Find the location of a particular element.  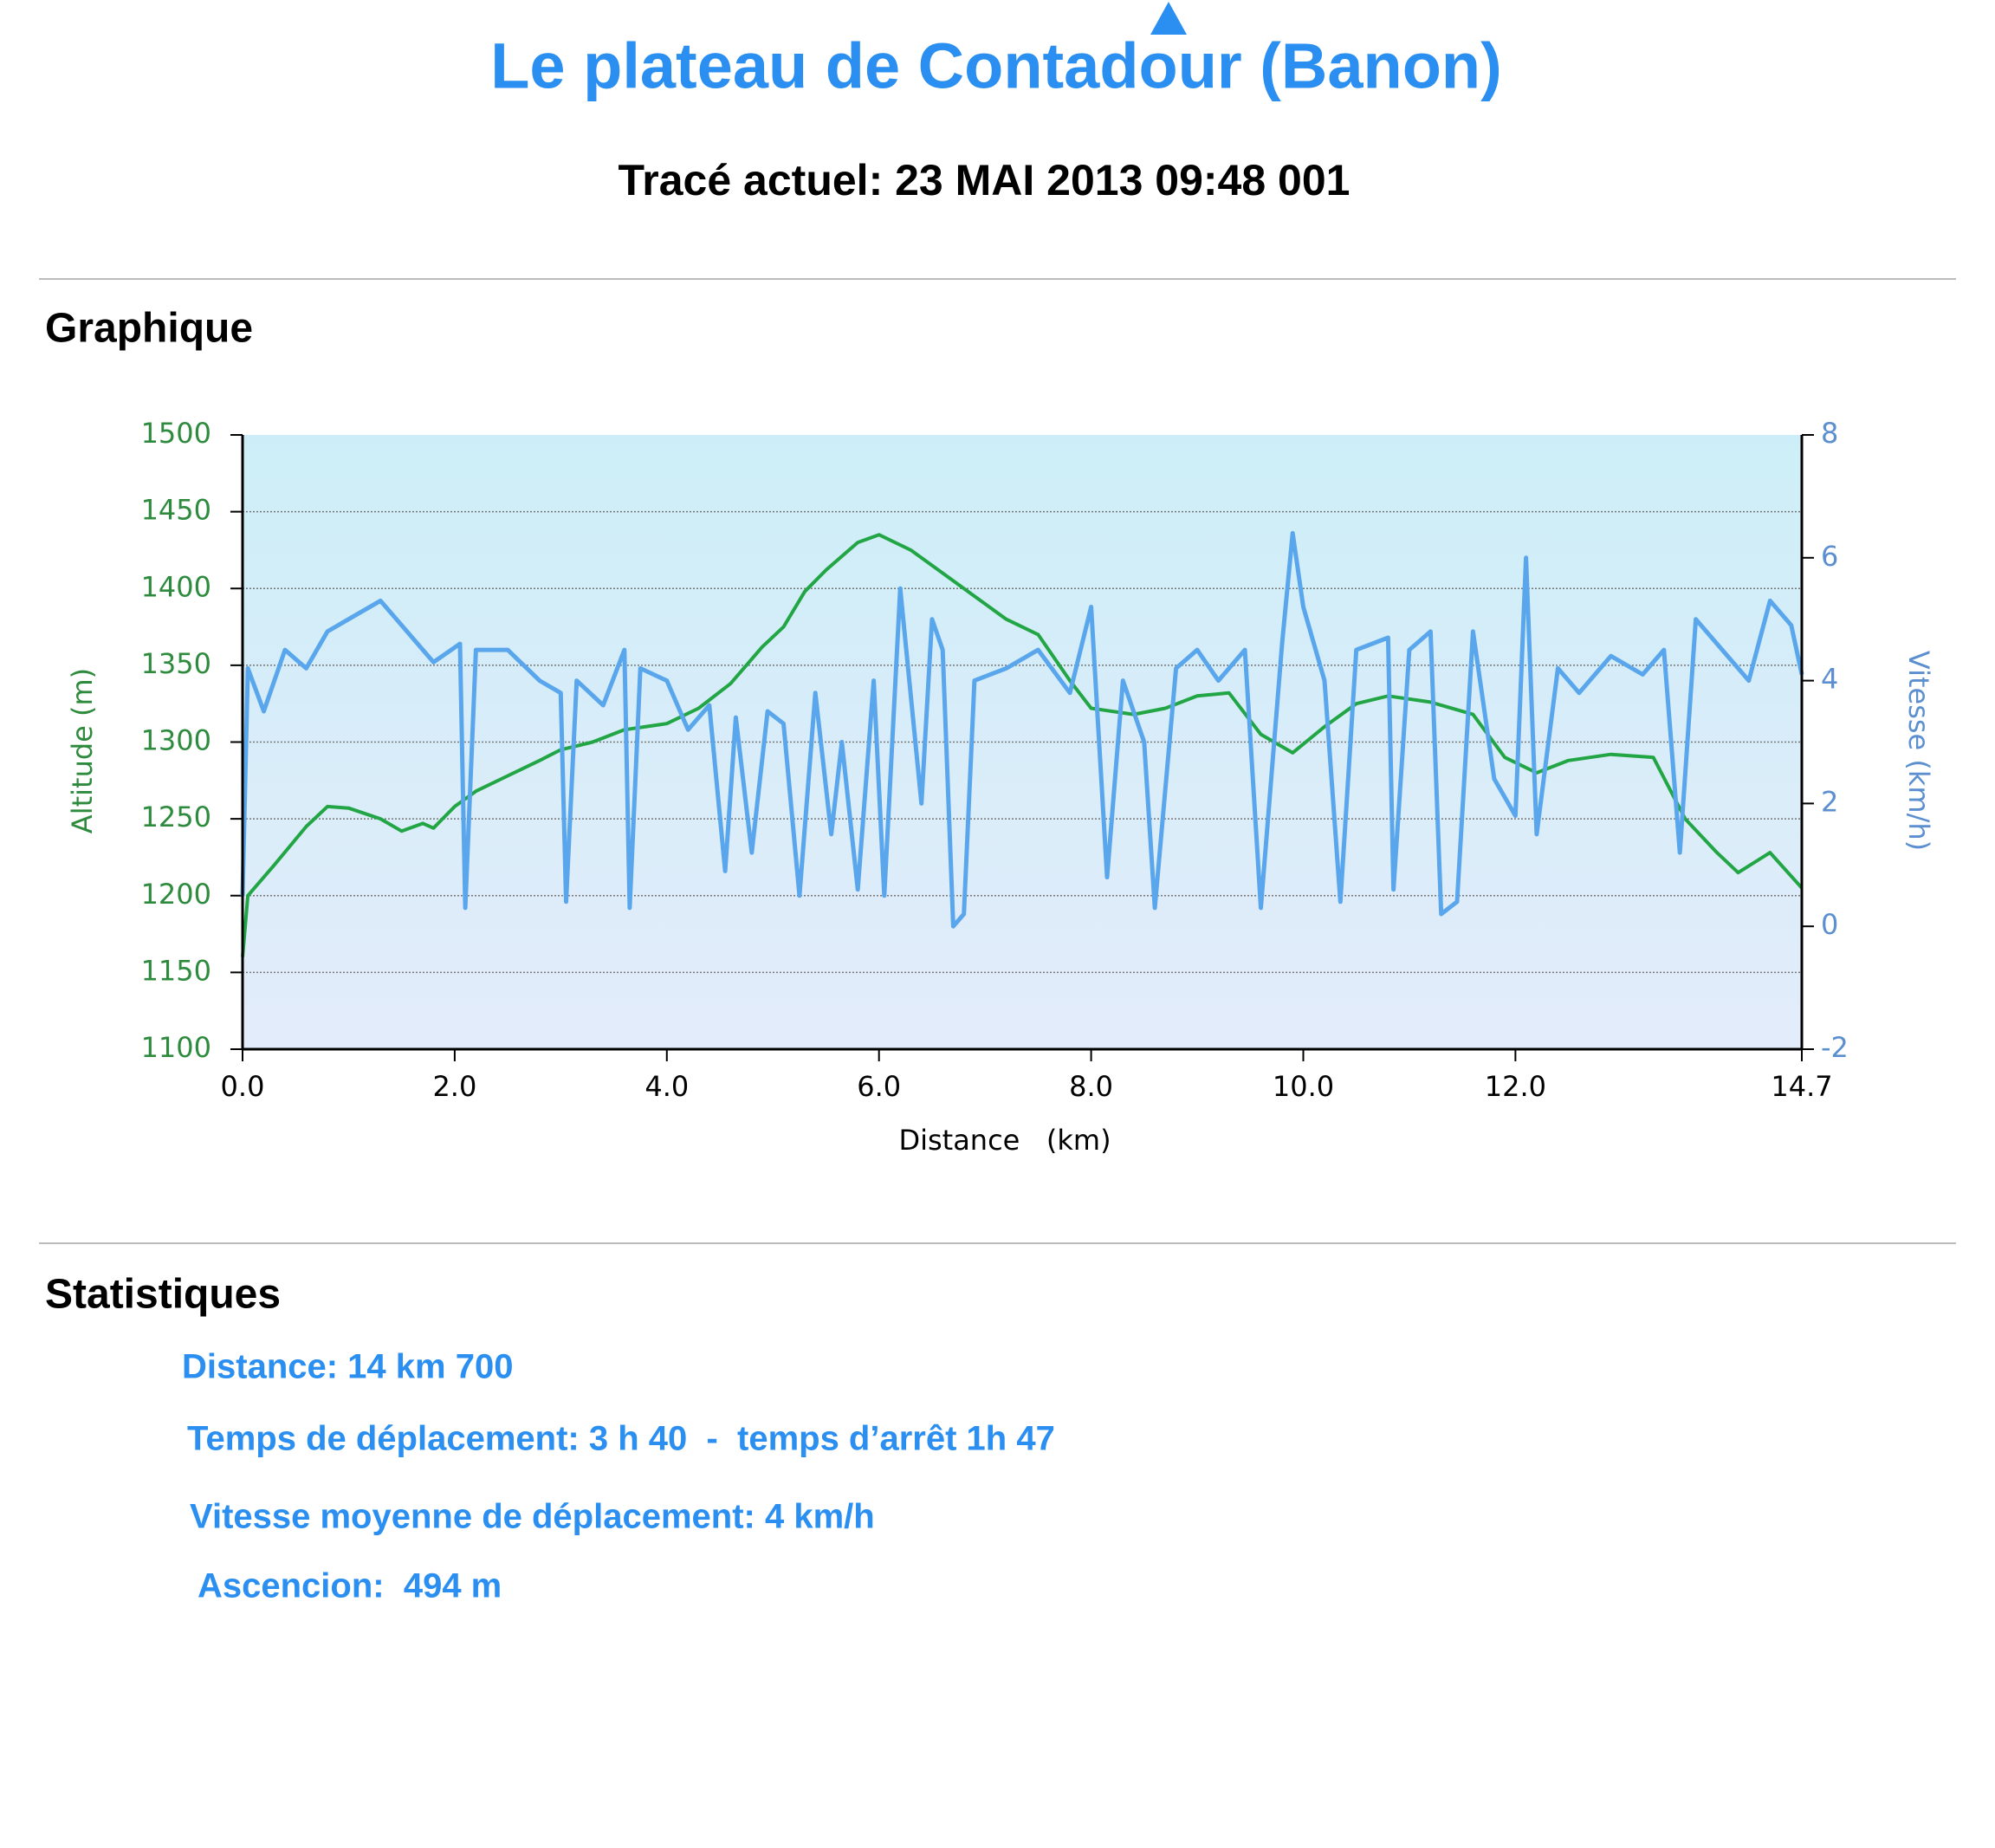

section-title: Statistiques is located at coordinates (163, 1295).